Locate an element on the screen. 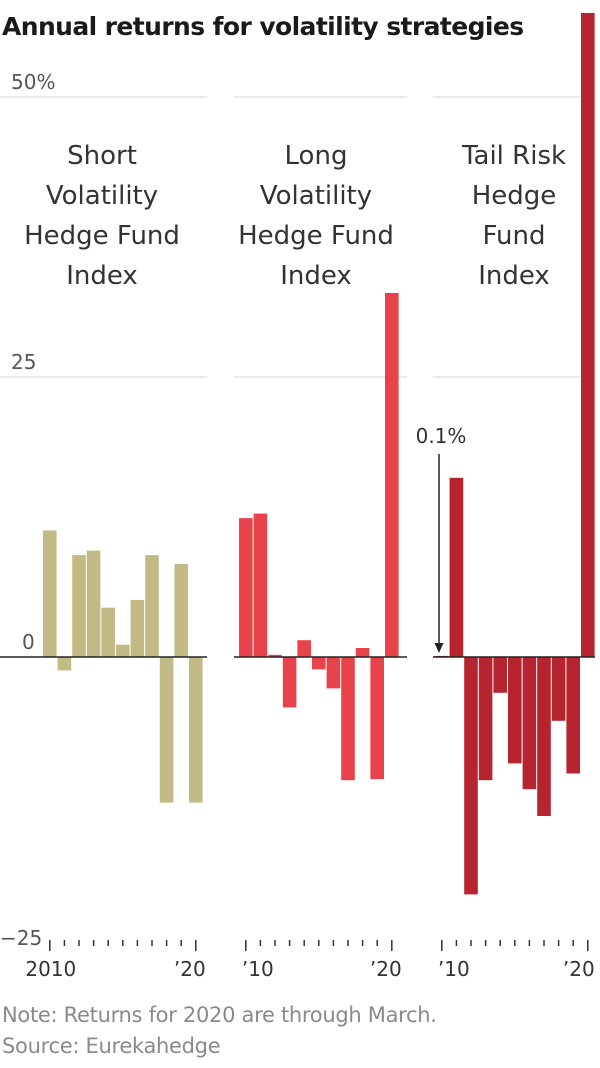 This screenshot has height=1068, width=600. source-note: Source: Eurekahedge is located at coordinates (111, 1046).